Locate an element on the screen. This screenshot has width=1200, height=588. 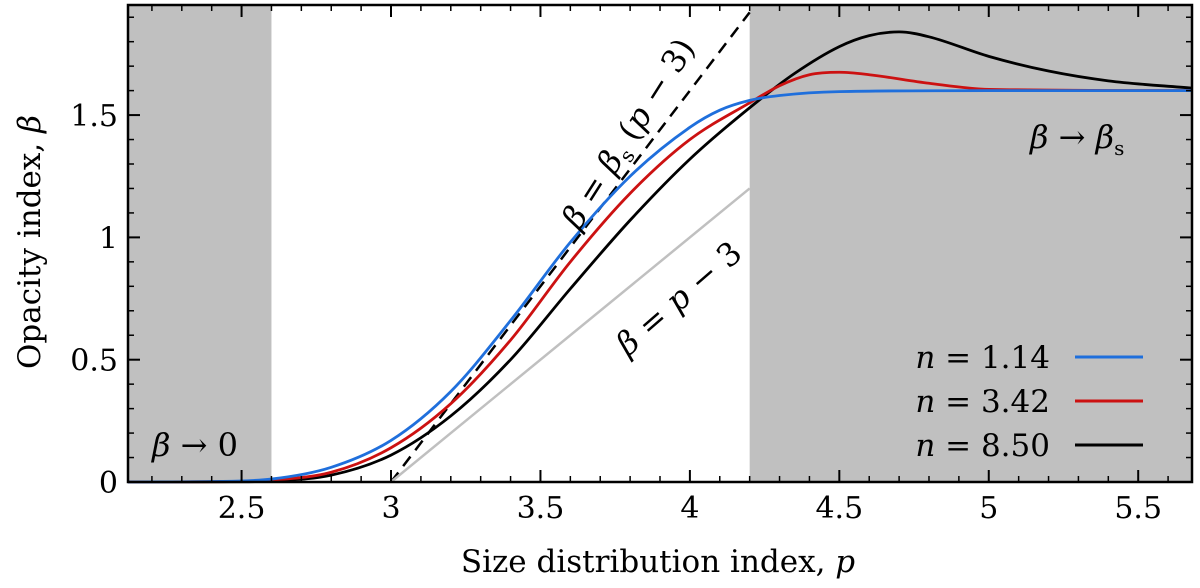
y-tick-label: 1 is located at coordinates (108, 238).